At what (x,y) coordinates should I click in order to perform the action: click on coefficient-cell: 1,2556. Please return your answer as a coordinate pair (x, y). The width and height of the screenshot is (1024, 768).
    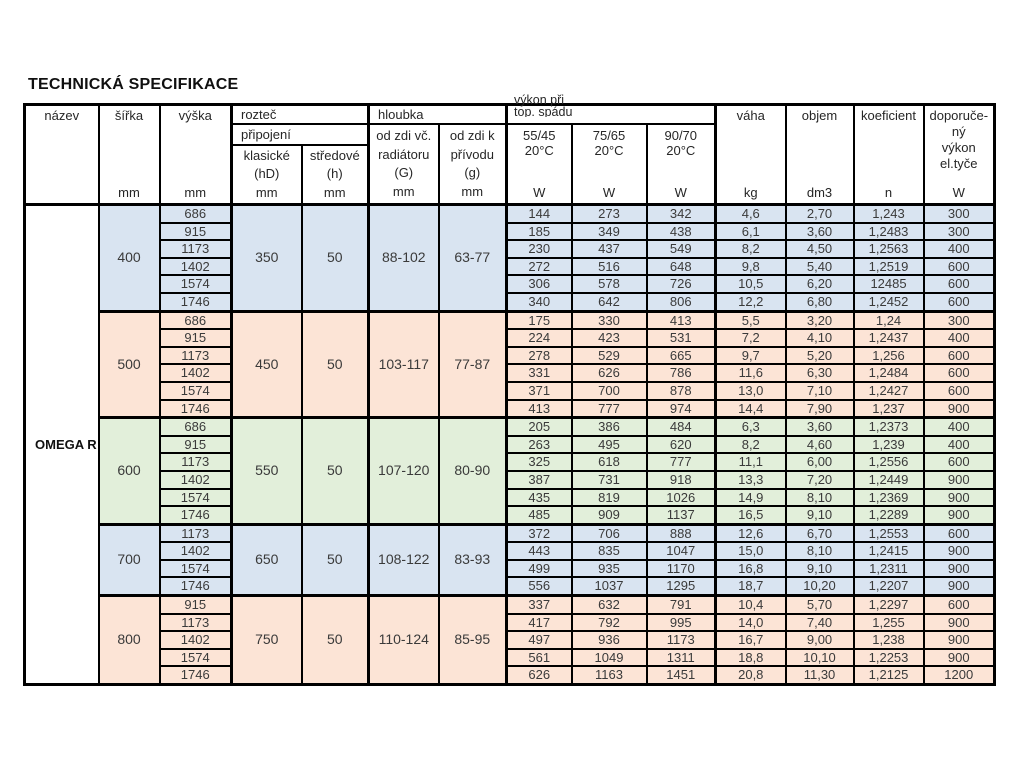
    Looking at the image, I should click on (888, 462).